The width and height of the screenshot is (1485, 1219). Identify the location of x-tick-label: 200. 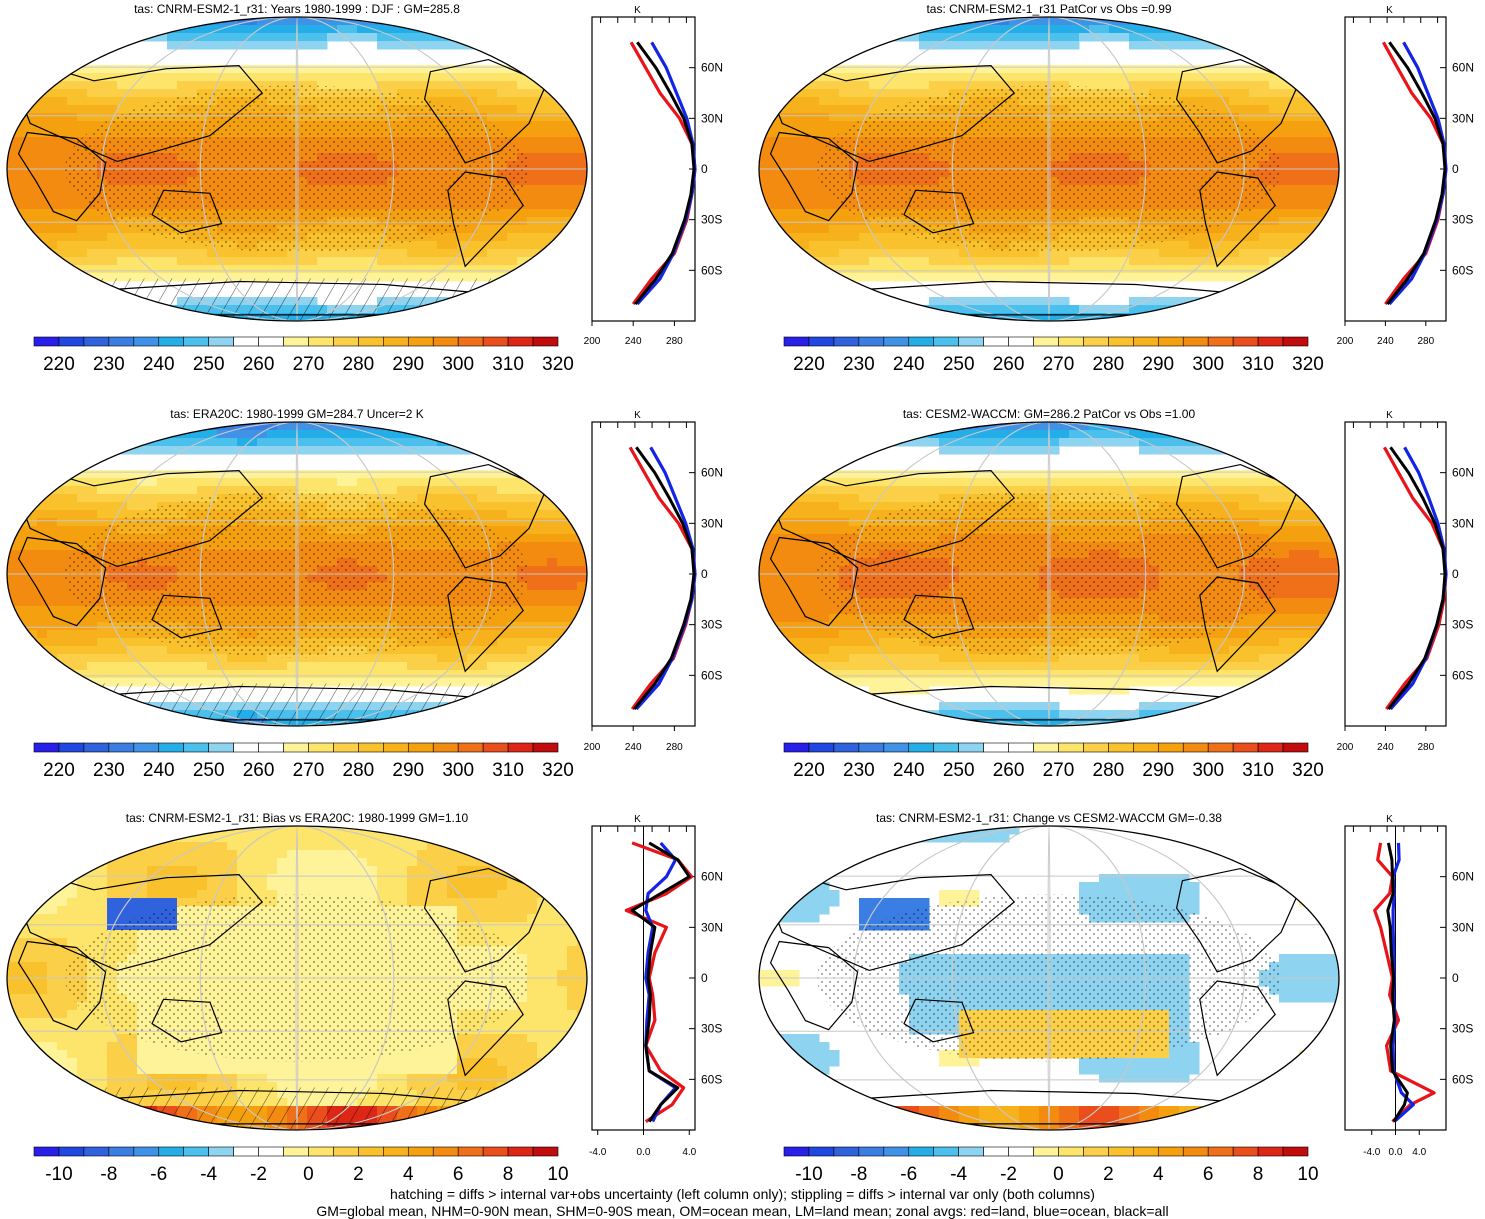
(592, 341).